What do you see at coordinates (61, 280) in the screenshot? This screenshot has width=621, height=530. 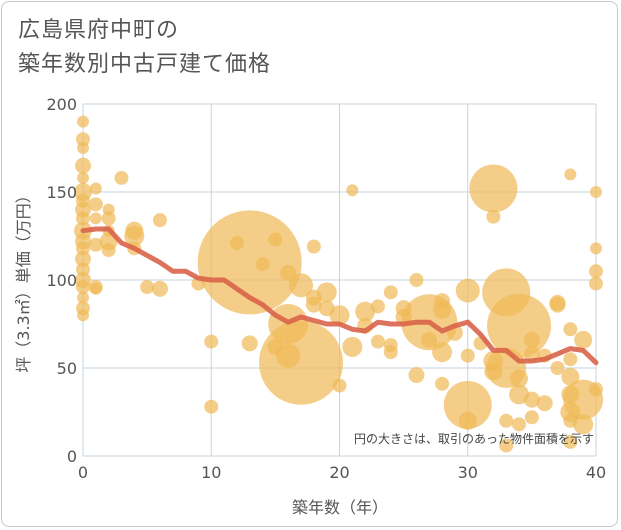 I see `y-tick-label-100: 100` at bounding box center [61, 280].